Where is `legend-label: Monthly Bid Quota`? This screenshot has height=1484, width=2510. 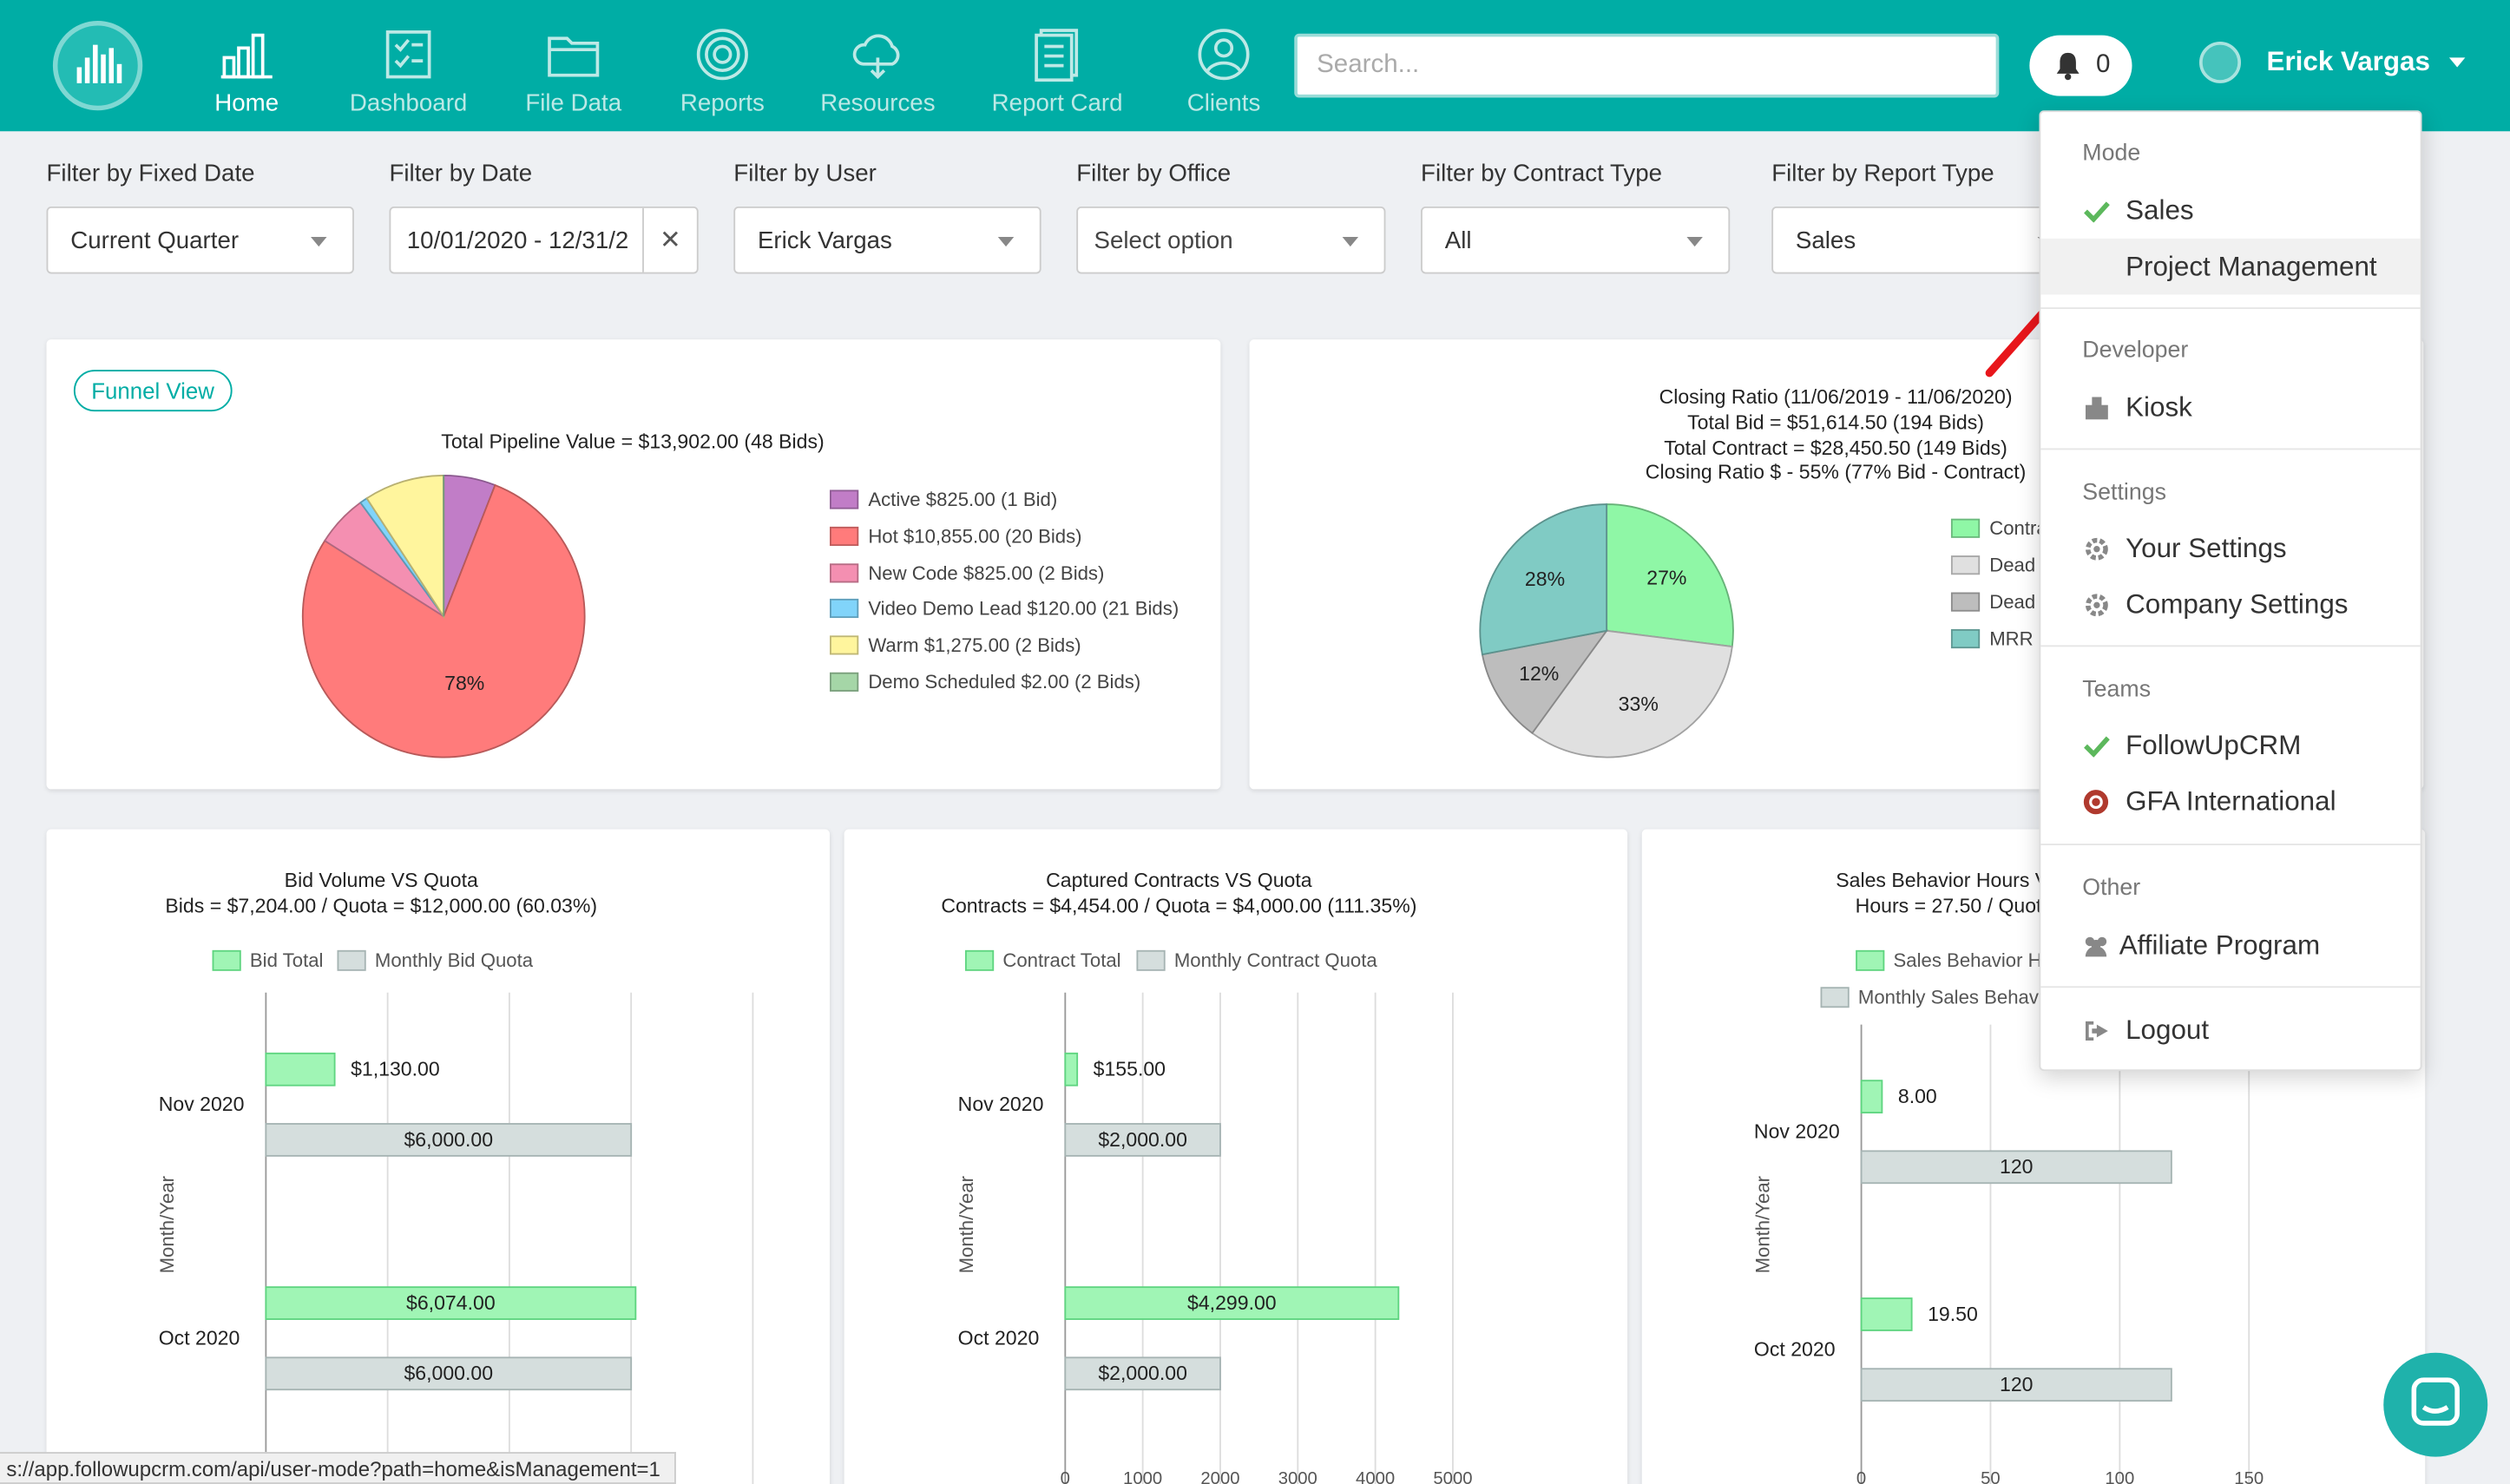 legend-label: Monthly Bid Quota is located at coordinates (454, 960).